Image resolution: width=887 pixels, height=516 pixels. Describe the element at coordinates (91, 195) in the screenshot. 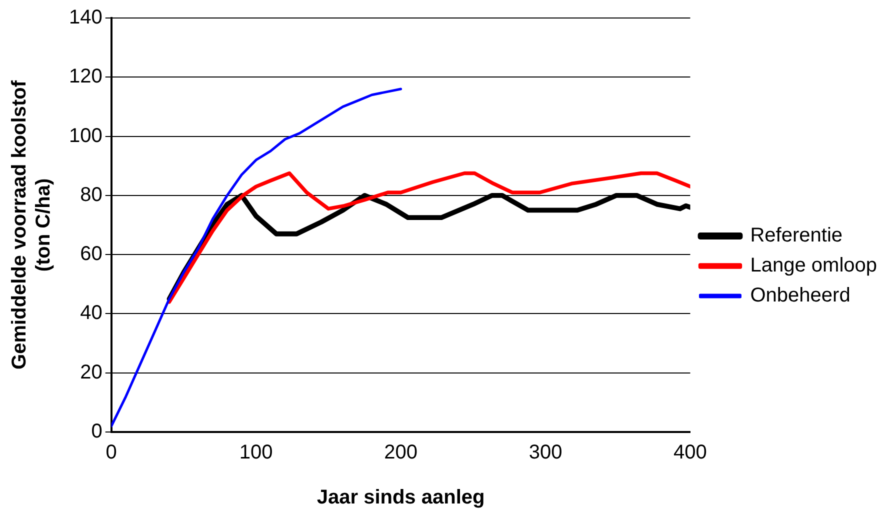

I see `y-tick-label: 80` at that location.